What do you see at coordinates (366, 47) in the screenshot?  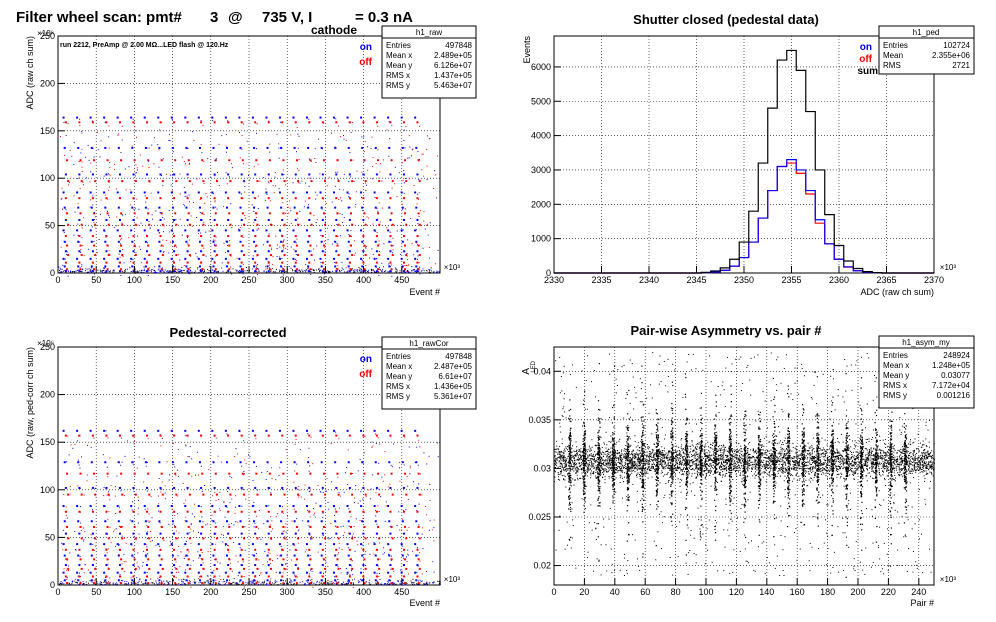 I see `raw-legend-on: on` at bounding box center [366, 47].